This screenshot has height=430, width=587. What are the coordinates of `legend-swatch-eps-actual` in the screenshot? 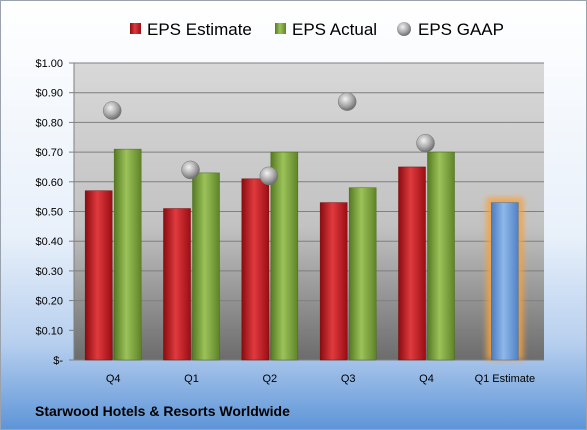 It's located at (280, 28).